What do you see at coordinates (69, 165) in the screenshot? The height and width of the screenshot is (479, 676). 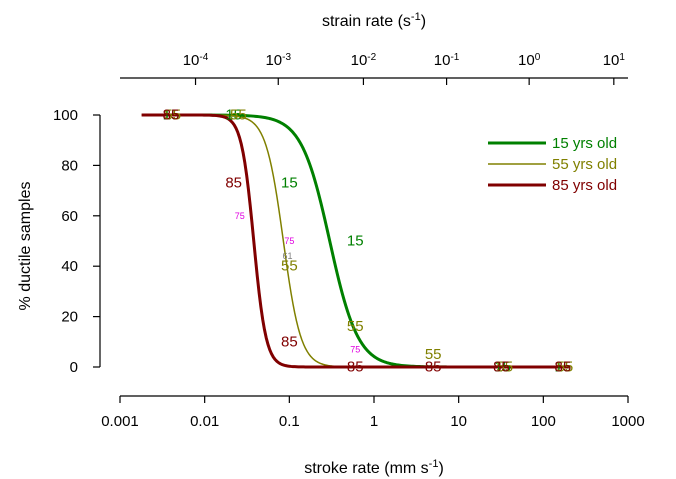 I see `y-tick-label: 80` at bounding box center [69, 165].